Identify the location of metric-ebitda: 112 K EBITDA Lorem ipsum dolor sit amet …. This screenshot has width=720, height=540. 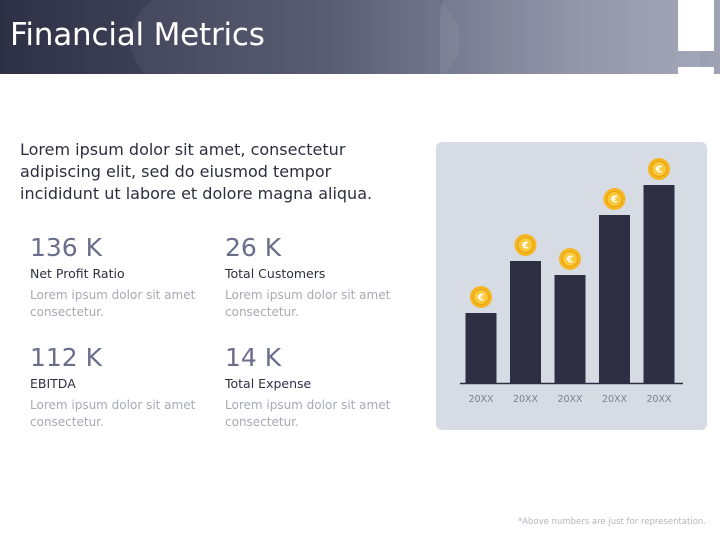
(120, 387).